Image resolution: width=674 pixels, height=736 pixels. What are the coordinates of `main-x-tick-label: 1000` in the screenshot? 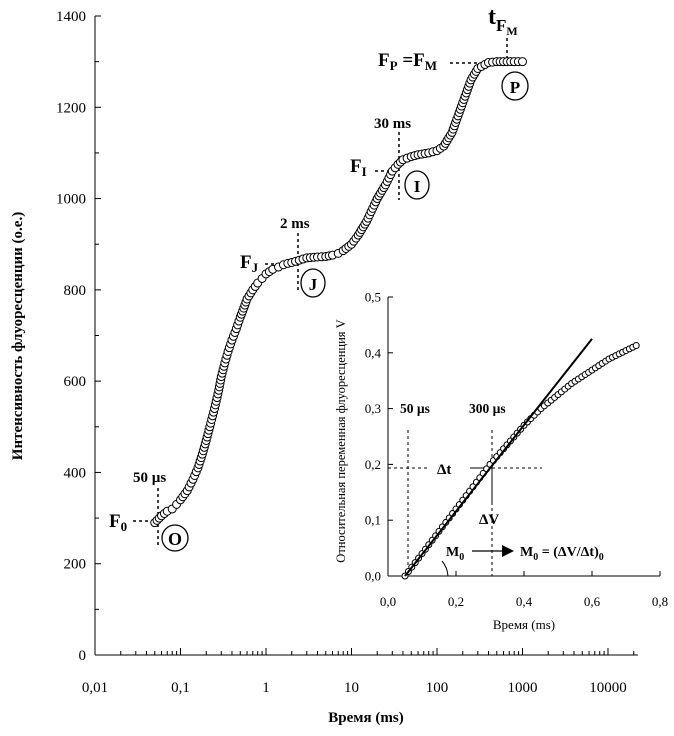 It's located at (523, 688).